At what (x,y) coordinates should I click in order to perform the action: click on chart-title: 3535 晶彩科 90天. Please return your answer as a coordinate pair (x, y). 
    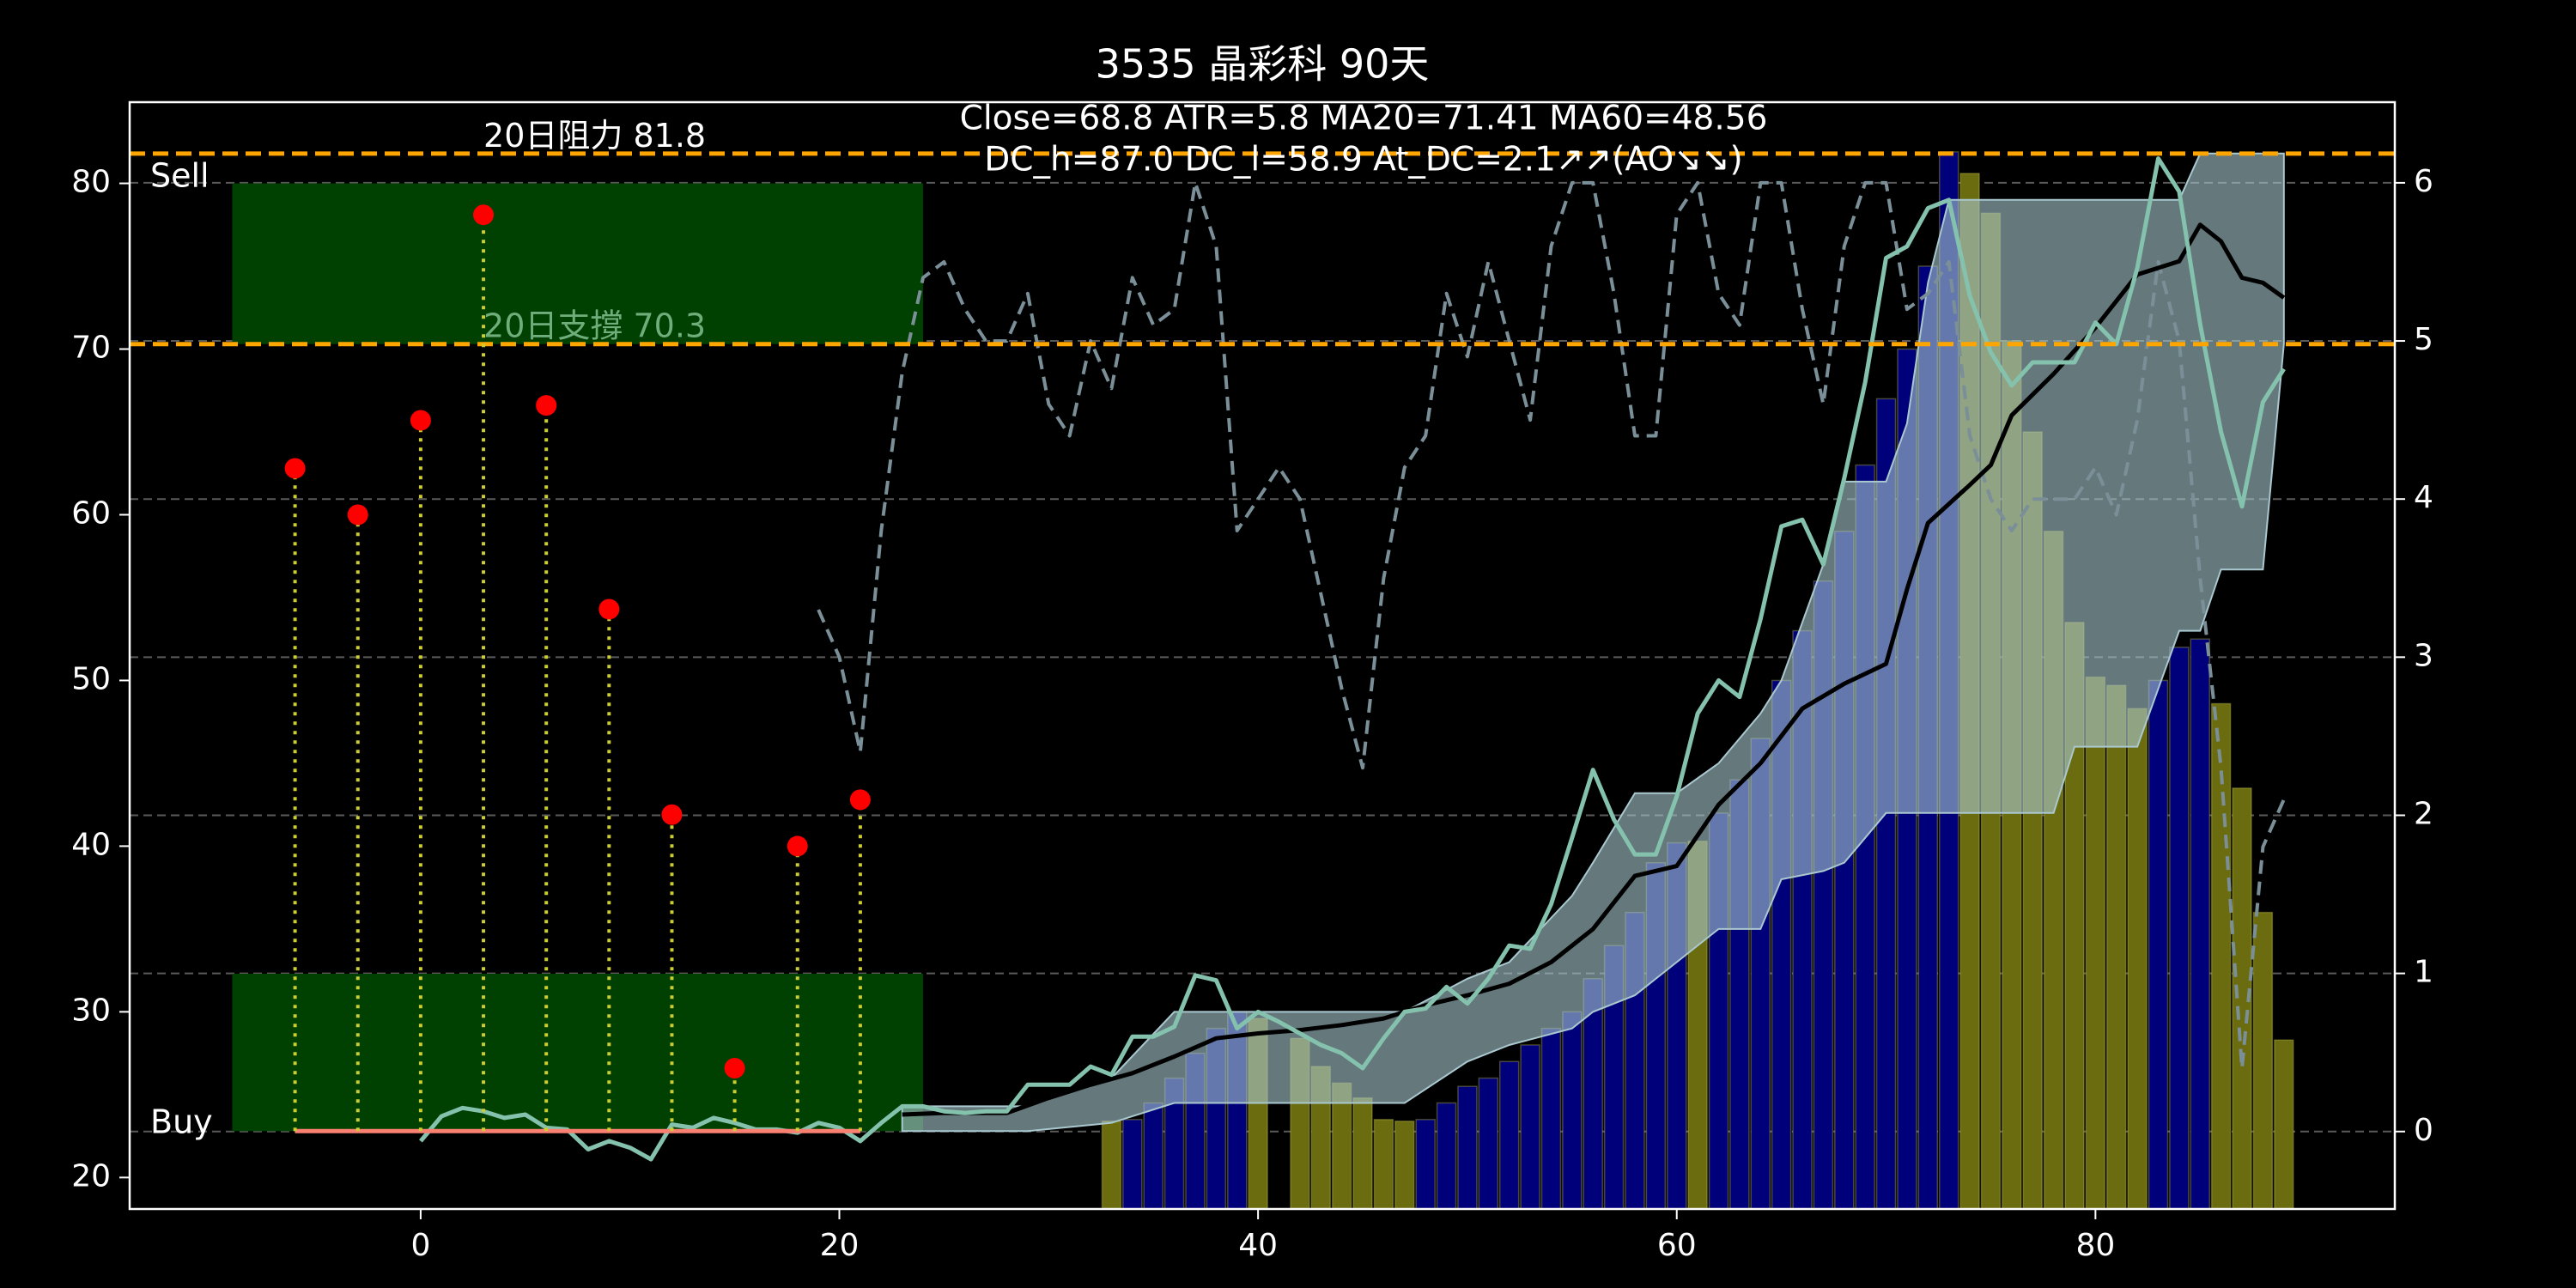
    Looking at the image, I should click on (1263, 64).